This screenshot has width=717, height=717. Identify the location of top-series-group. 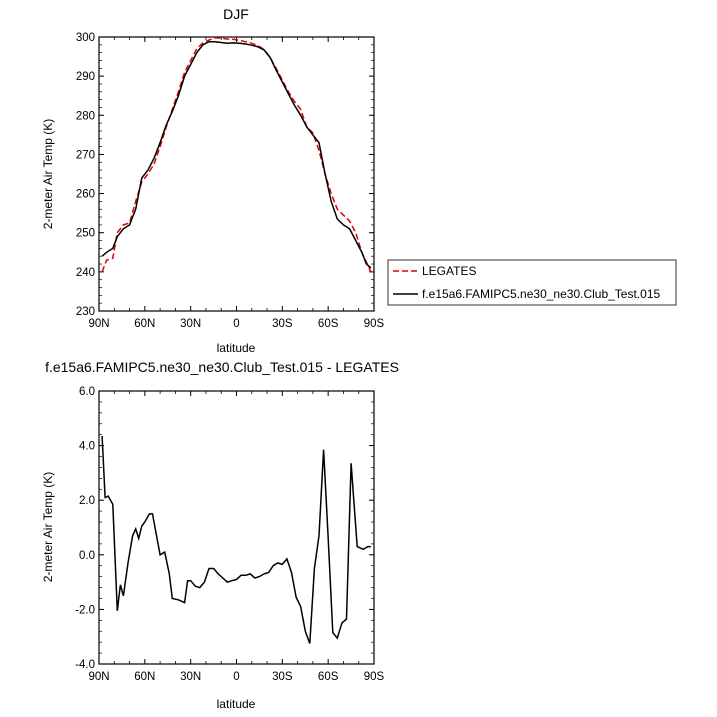
(236, 155).